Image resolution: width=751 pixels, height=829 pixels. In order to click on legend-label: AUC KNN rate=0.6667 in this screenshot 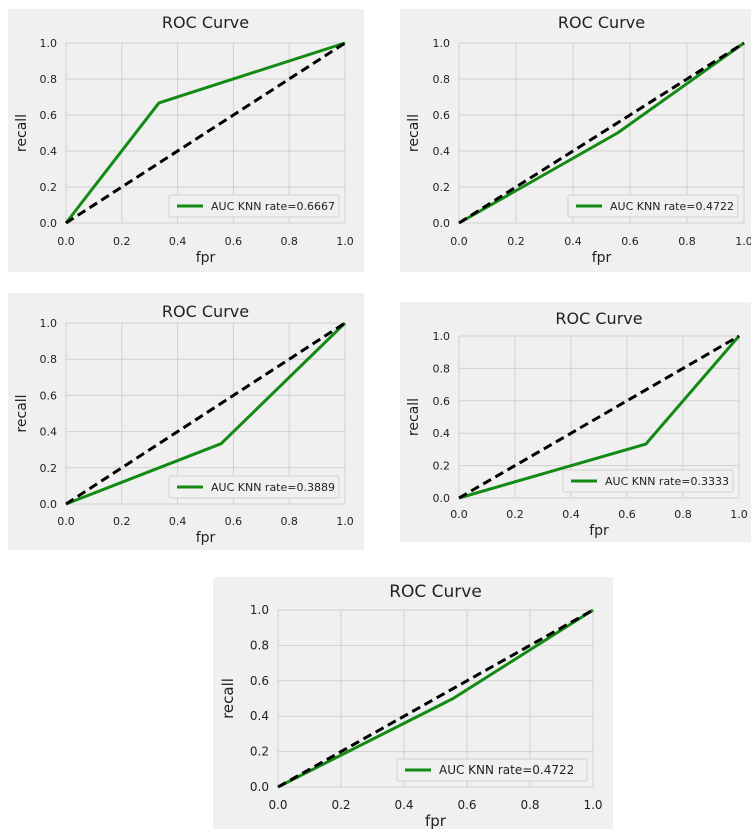, I will do `click(273, 206)`.